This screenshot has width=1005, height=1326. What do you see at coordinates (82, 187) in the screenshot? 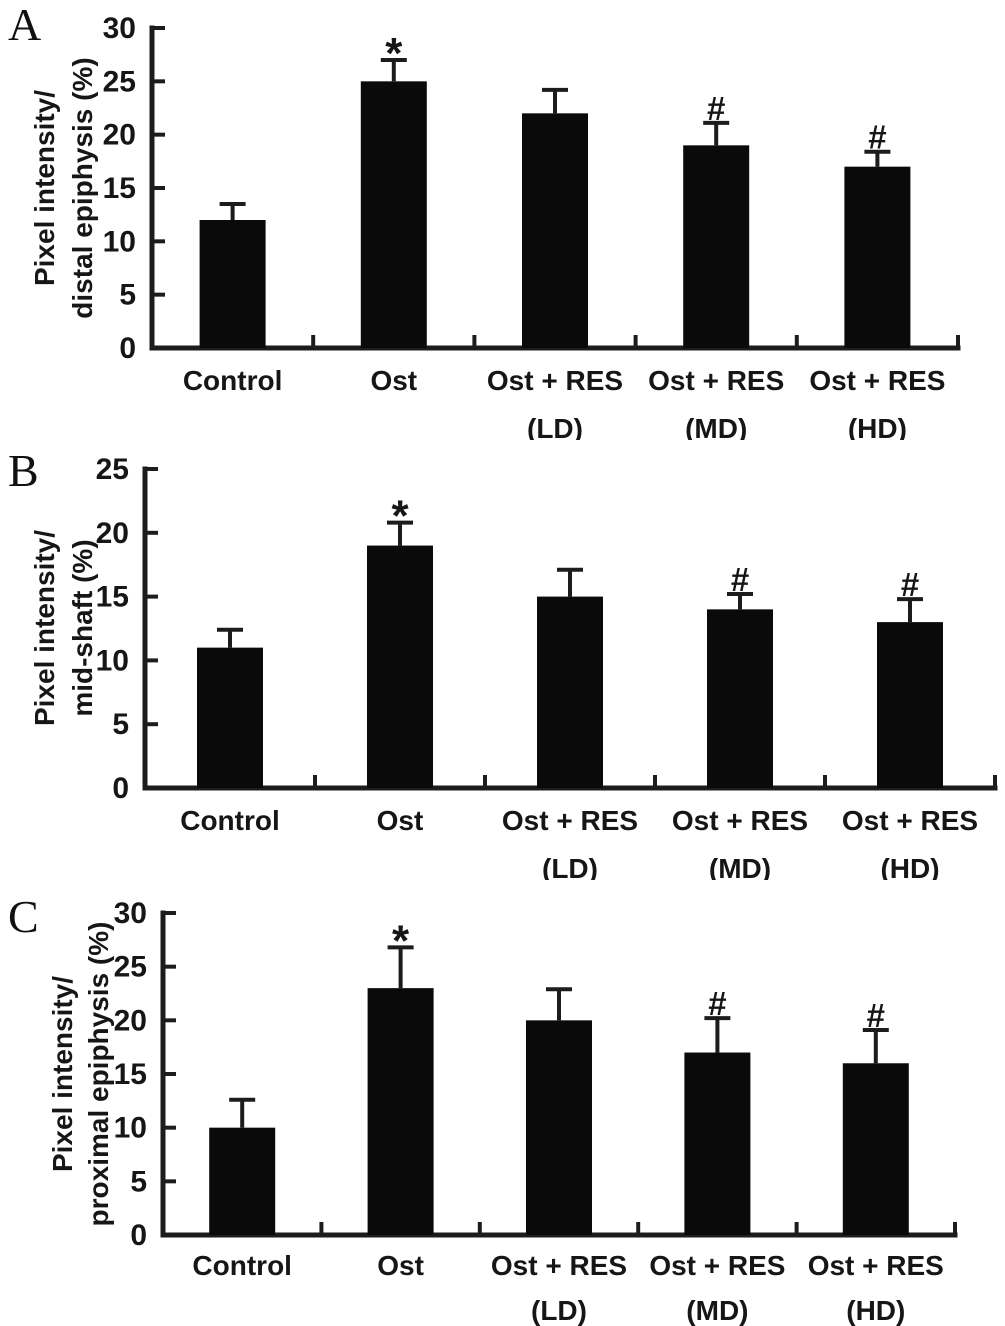
I see `y-axis-label-line: distal epiphysis (%)` at bounding box center [82, 187].